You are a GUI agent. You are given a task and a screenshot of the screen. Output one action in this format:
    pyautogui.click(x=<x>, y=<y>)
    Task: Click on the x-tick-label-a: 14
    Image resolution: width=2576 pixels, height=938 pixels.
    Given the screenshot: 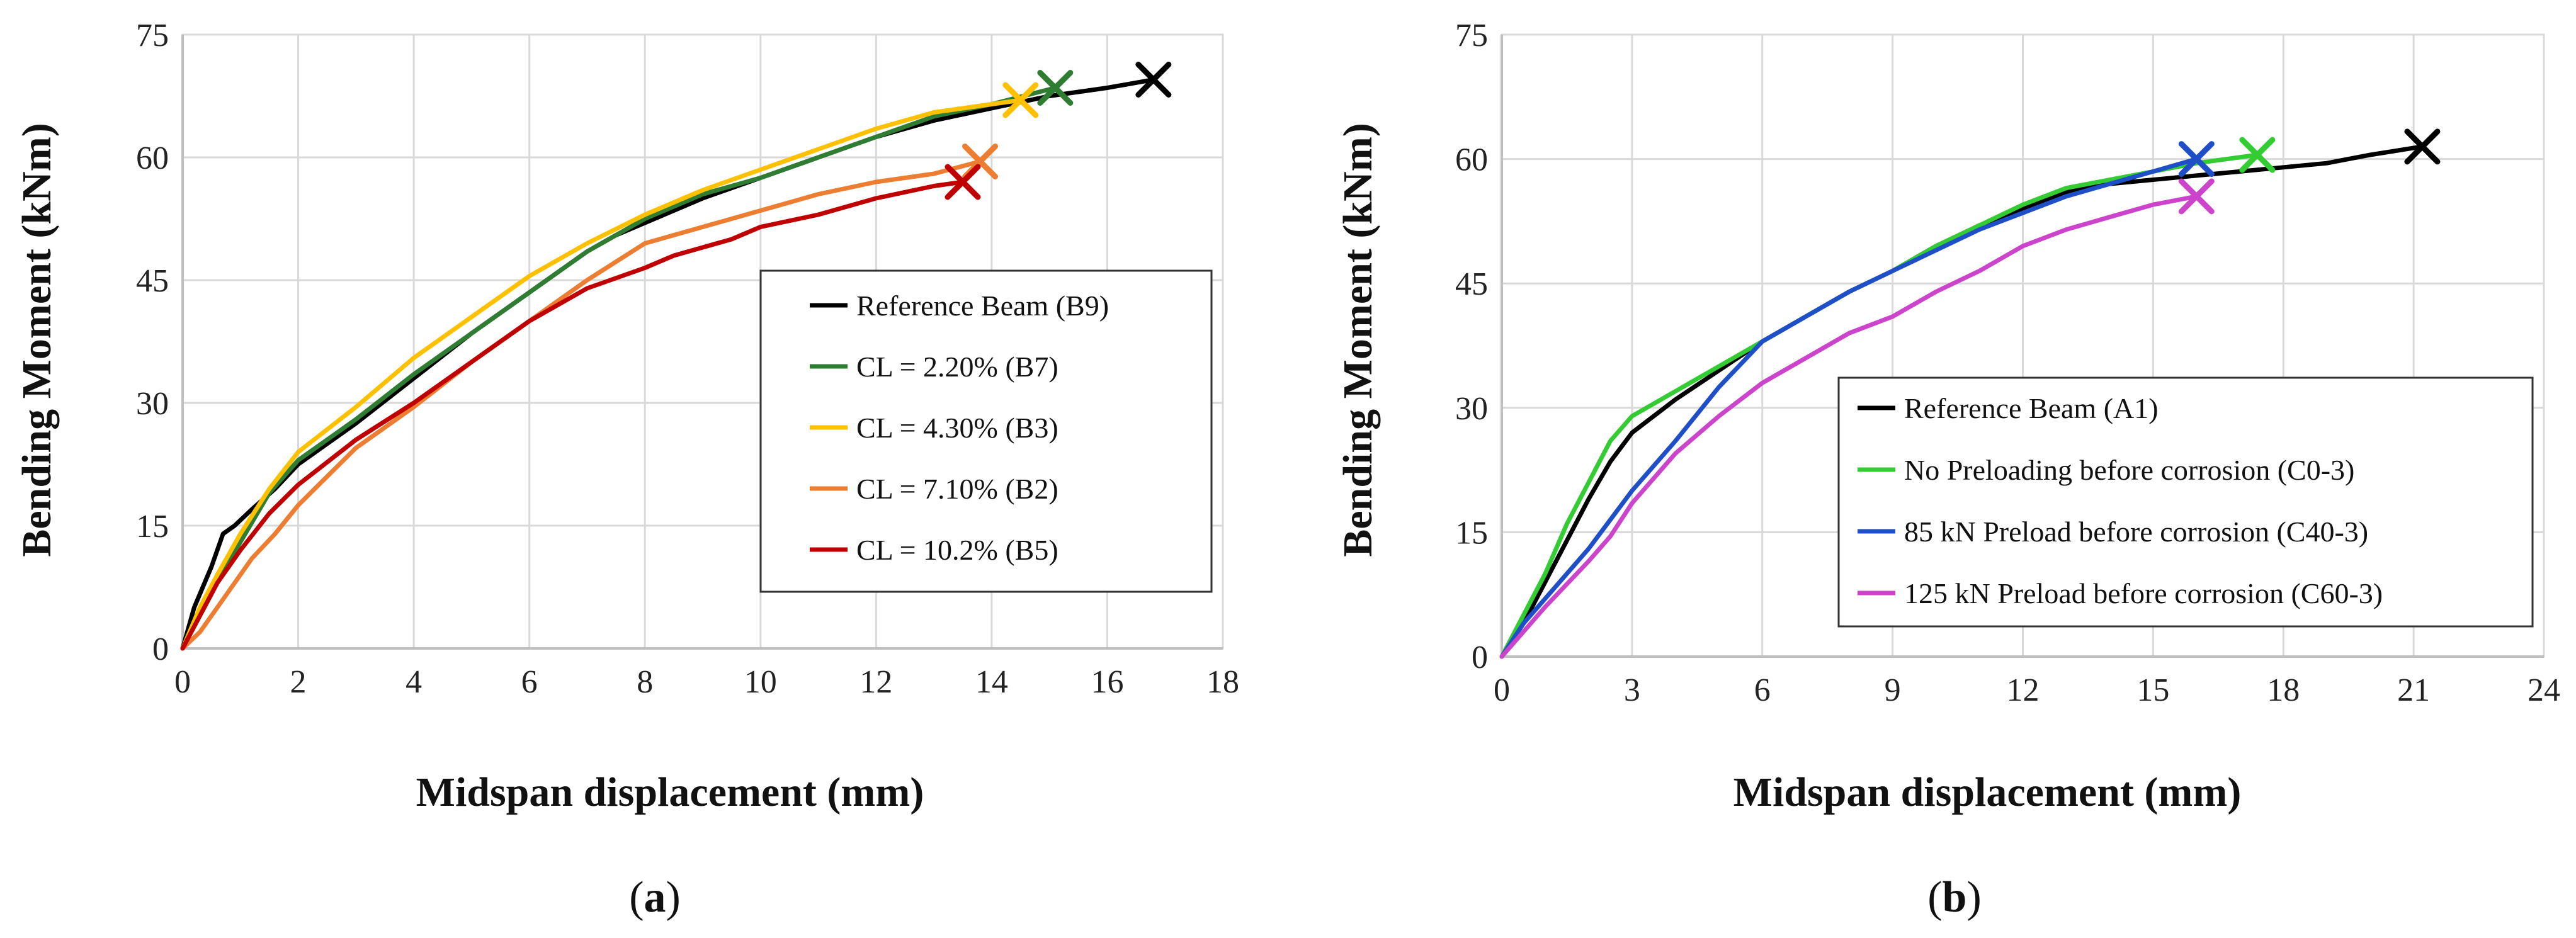 What is the action you would take?
    pyautogui.click(x=991, y=682)
    